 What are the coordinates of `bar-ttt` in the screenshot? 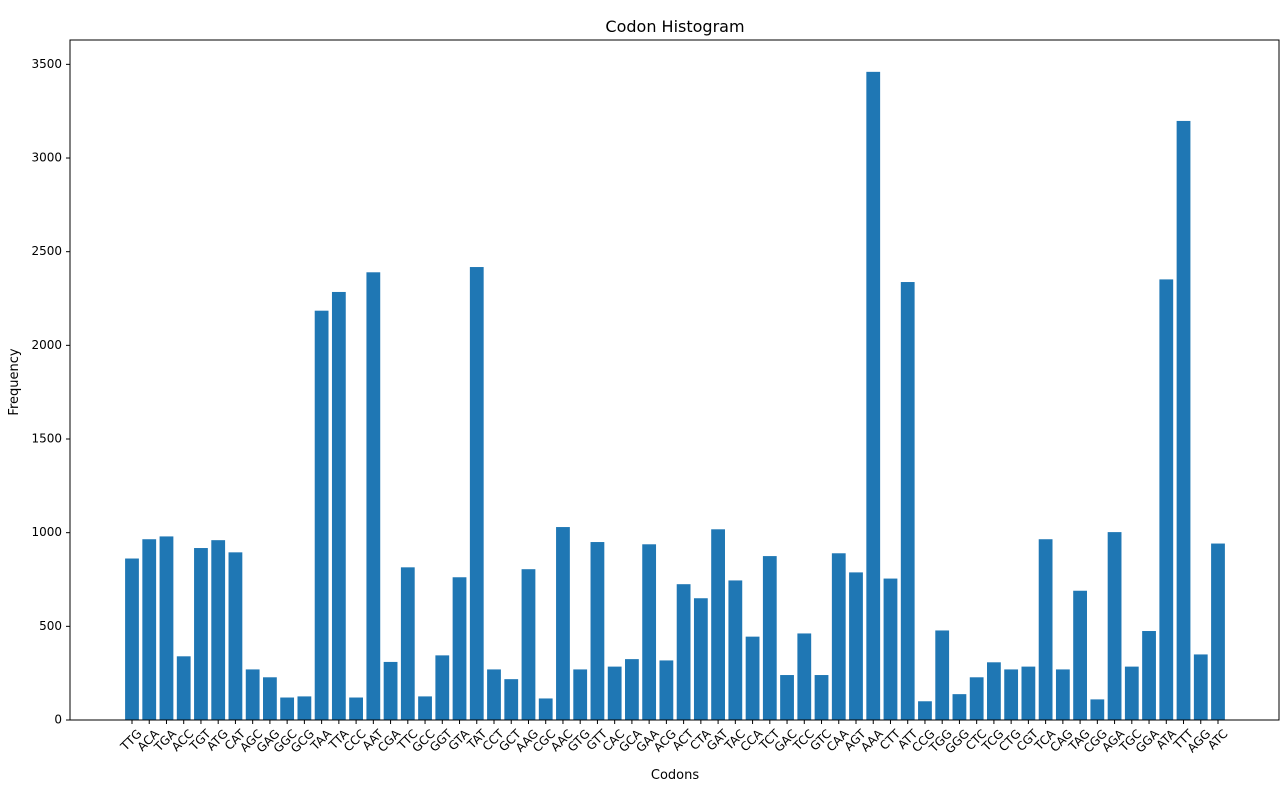 It's located at (1183, 420).